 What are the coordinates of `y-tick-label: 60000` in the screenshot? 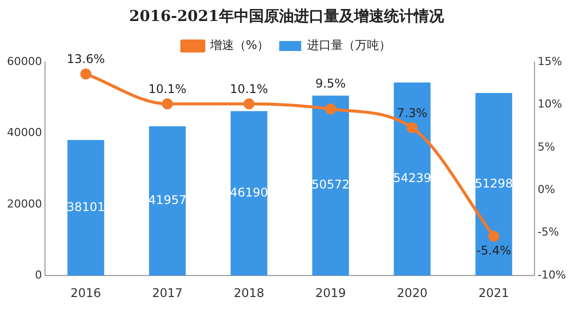 It's located at (24, 61).